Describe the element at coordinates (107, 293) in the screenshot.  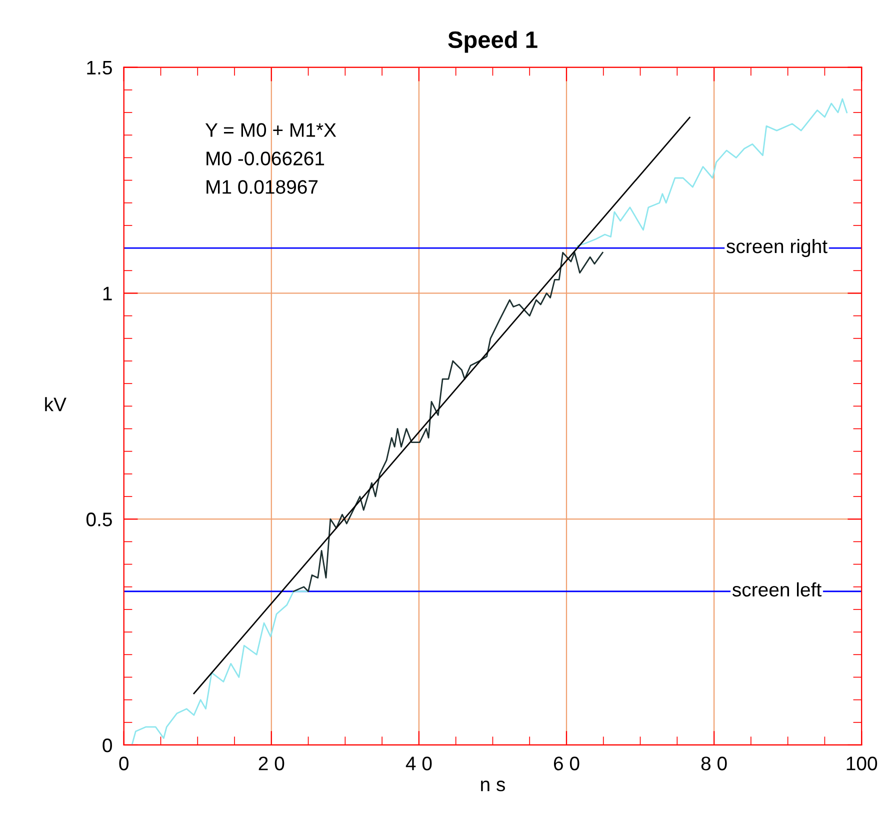
I see `y-tick-label: 1` at that location.